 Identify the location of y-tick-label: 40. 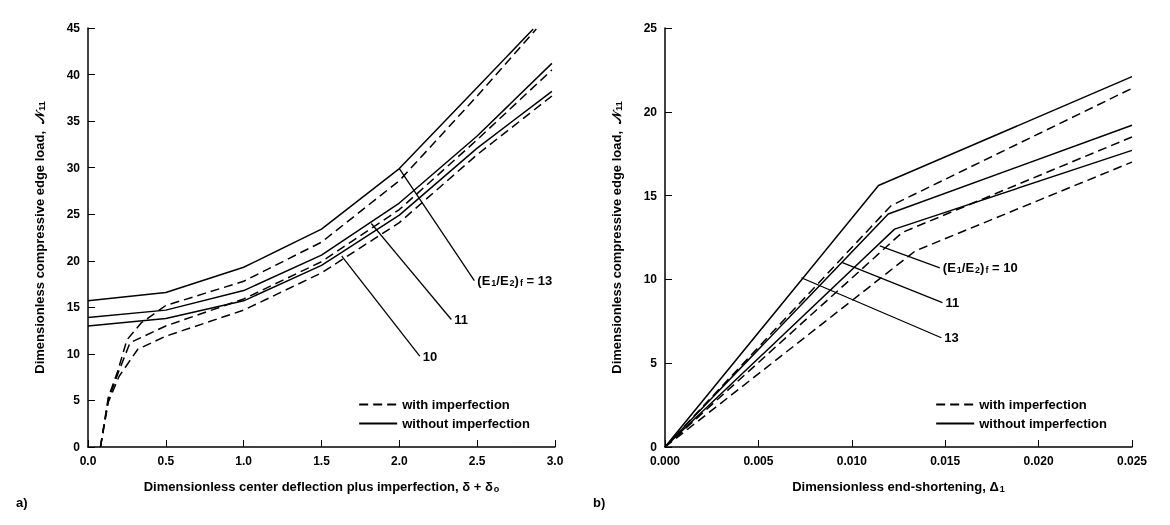
(73, 74).